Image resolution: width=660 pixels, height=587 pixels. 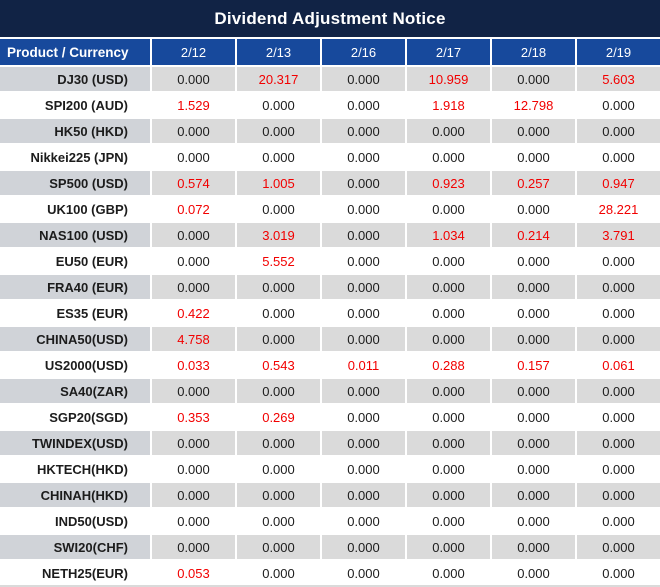 I want to click on dividend-value: 0.072, so click(x=192, y=209).